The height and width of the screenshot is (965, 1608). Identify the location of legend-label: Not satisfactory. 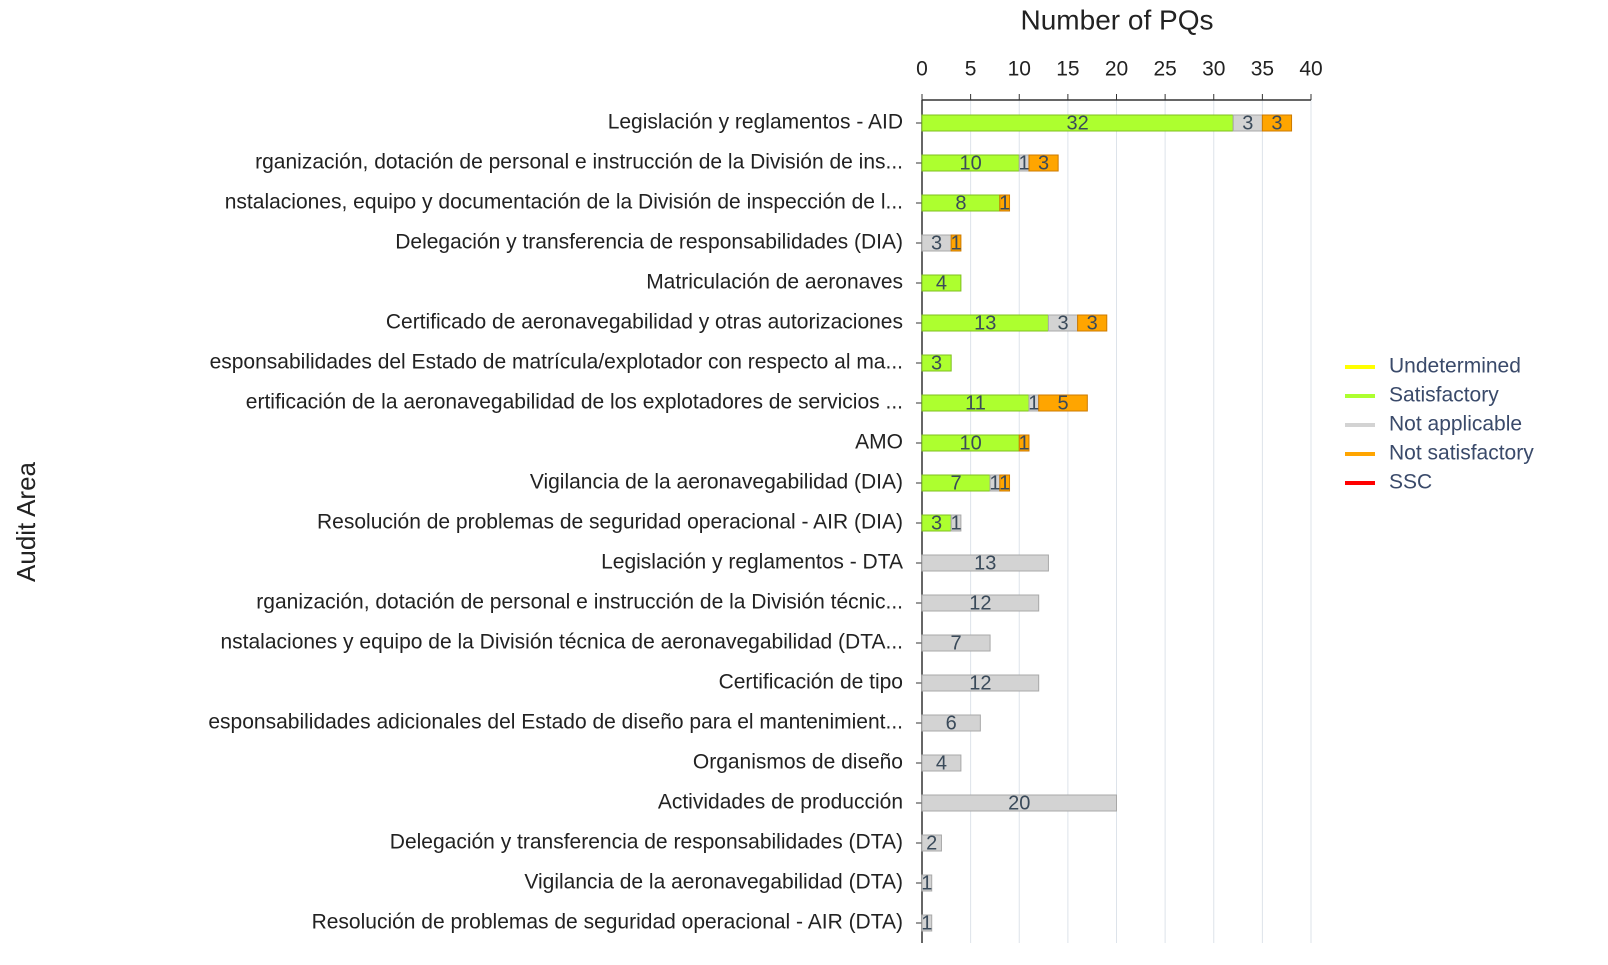
(1461, 453).